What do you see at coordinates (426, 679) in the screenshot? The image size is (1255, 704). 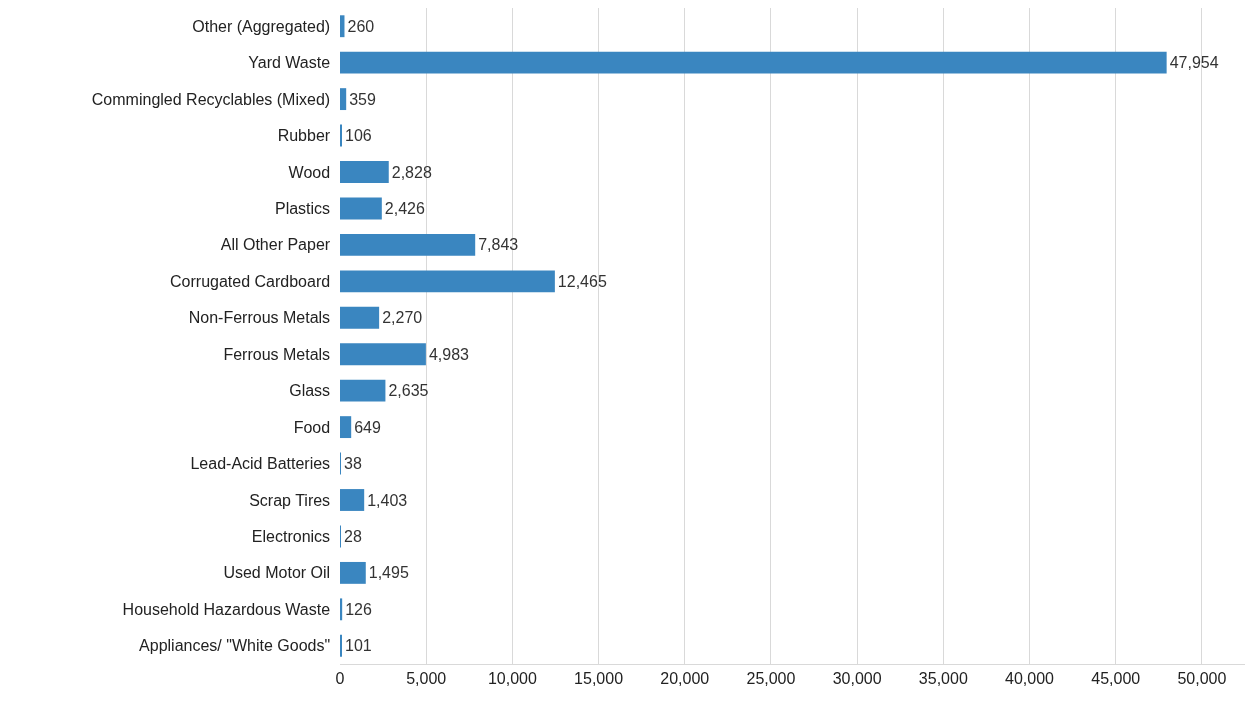 I see `x-tick-label: 5,000` at bounding box center [426, 679].